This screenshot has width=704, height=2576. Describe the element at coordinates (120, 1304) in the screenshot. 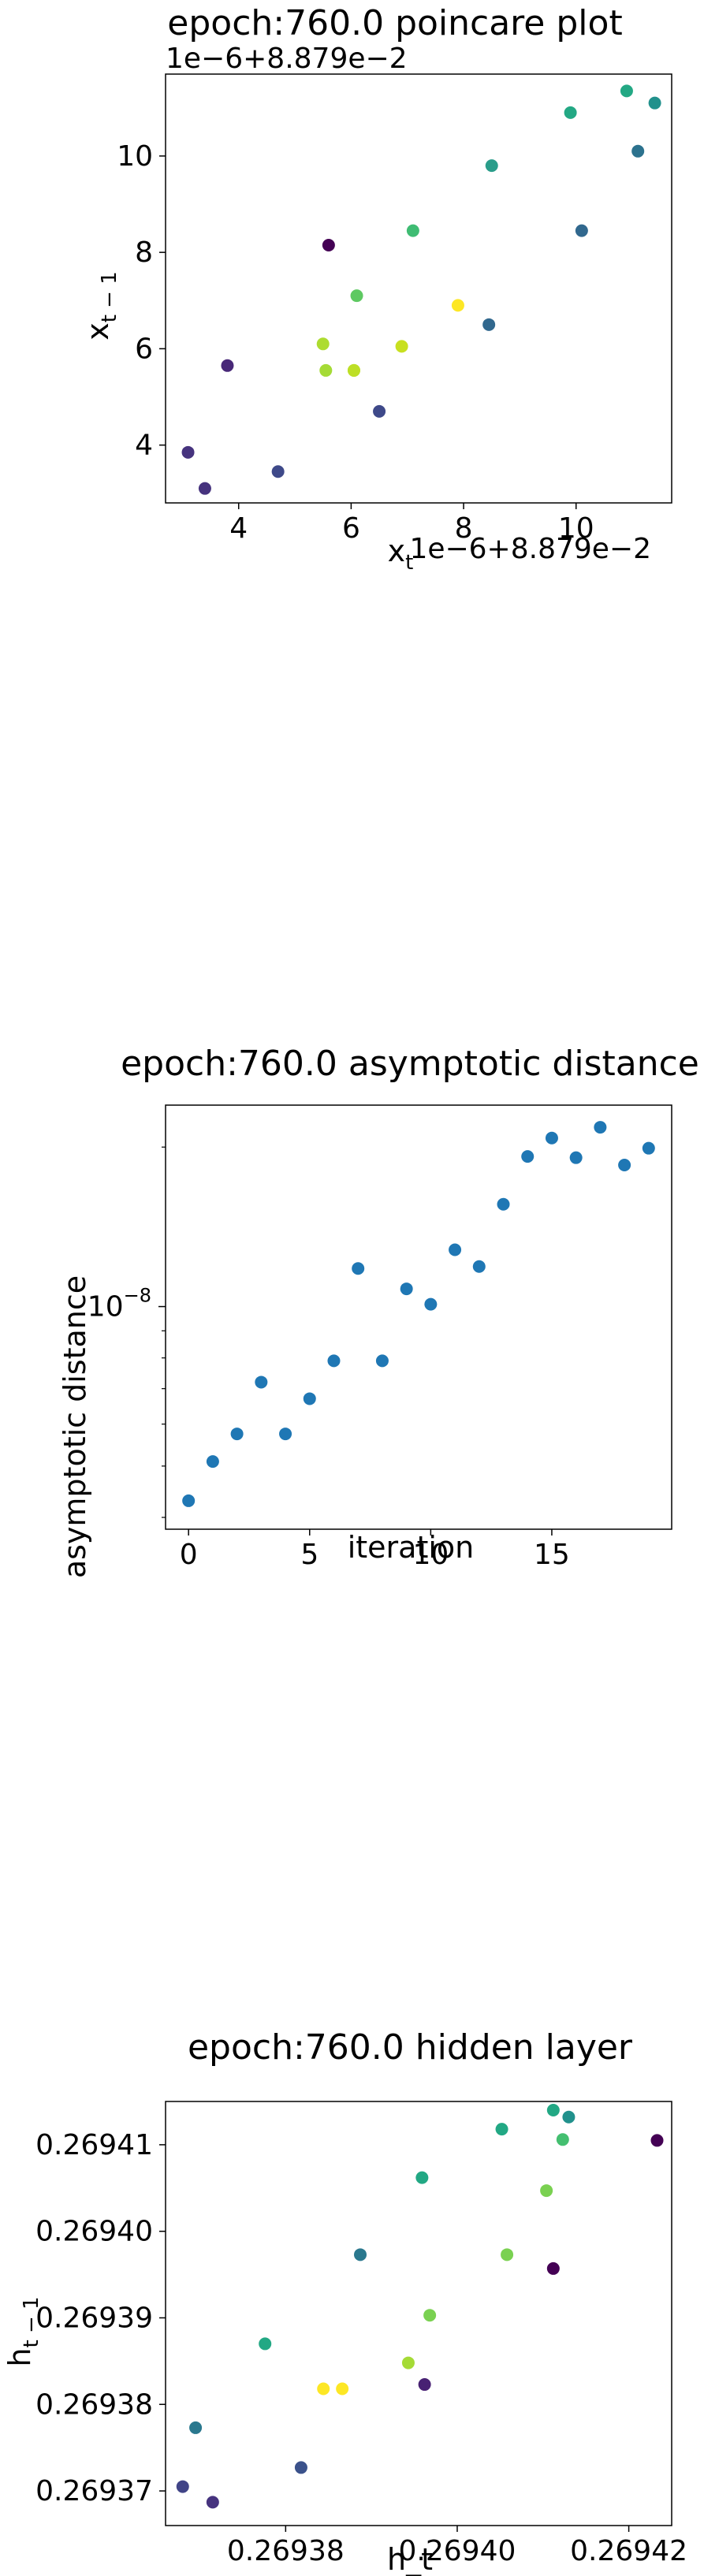

I see `y-tick-label: 10−8` at that location.